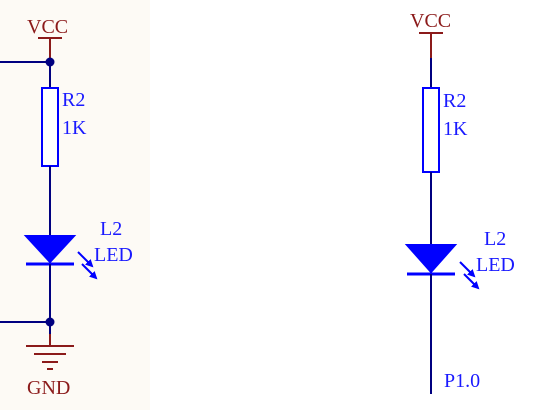 The width and height of the screenshot is (545, 410). Describe the element at coordinates (111, 229) in the screenshot. I see `led-designator-left: L2` at that location.